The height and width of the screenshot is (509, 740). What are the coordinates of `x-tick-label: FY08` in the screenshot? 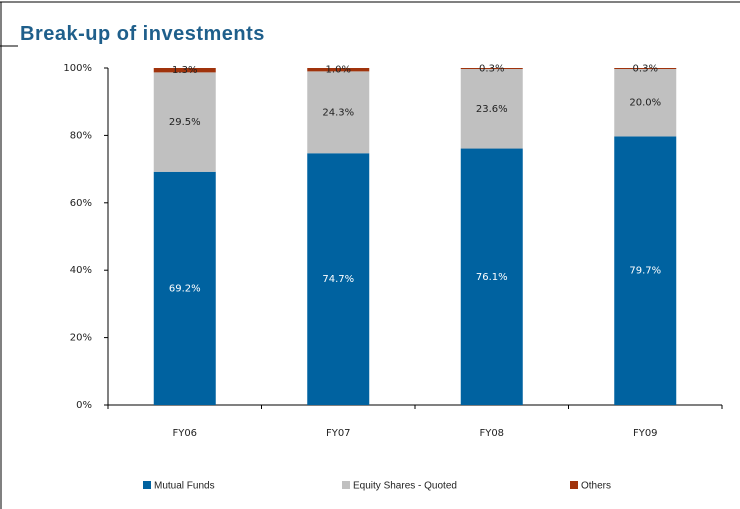 It's located at (491, 433).